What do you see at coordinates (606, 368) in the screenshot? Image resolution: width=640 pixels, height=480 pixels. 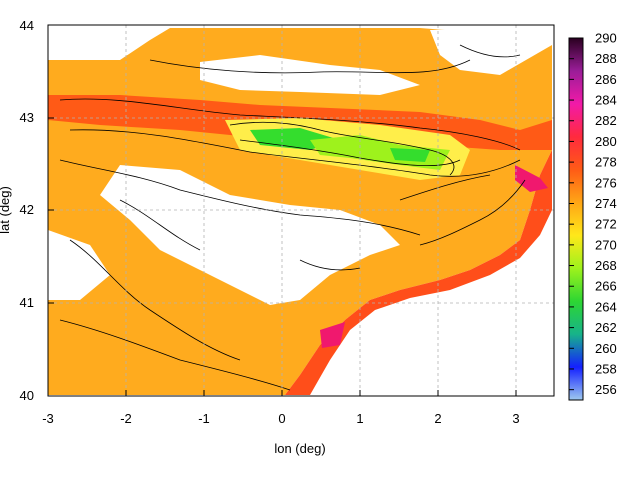 I see `colorbar-tick-label: 258` at bounding box center [606, 368].